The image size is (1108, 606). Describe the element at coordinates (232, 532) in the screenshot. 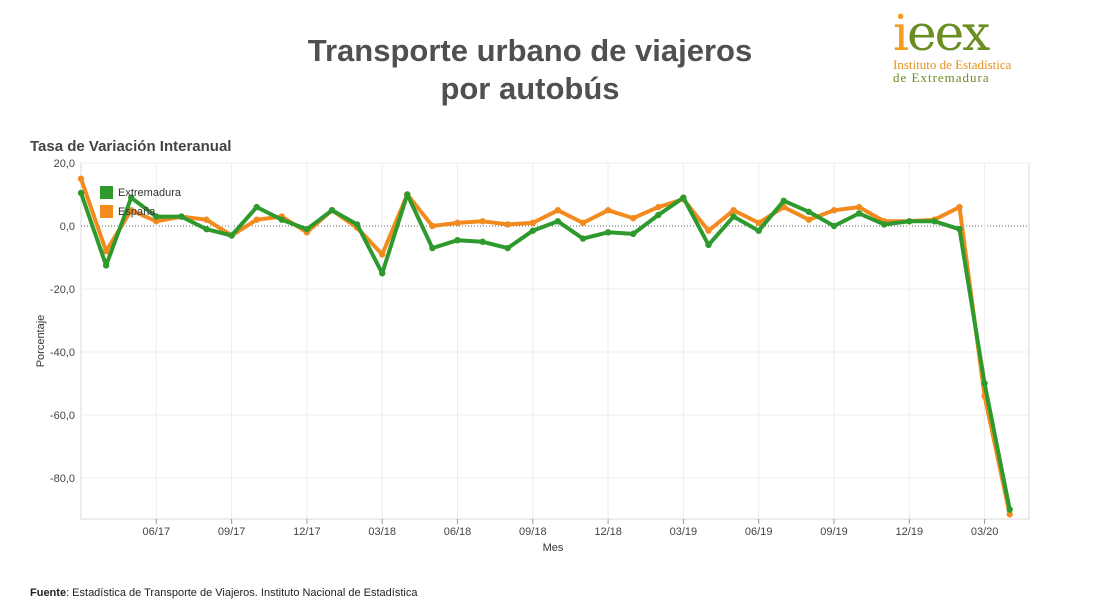

I see `x-tick-label: 09/17` at that location.